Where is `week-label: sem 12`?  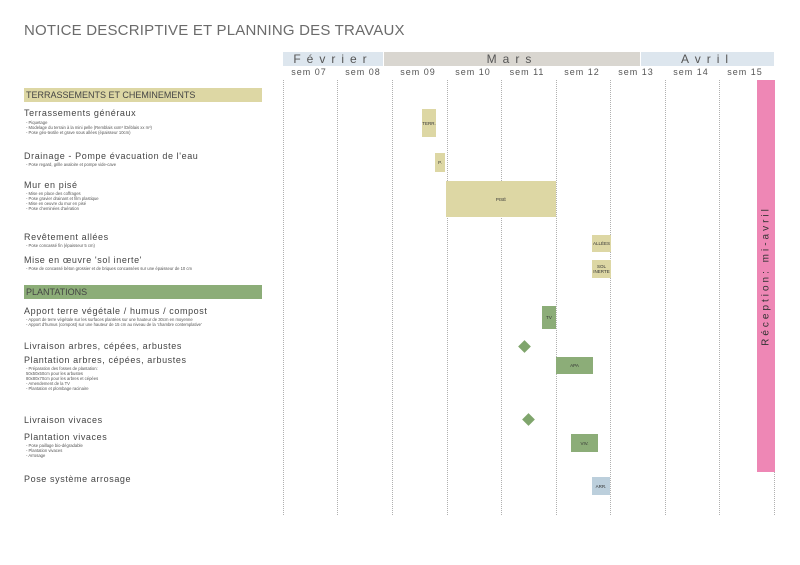
week-label: sem 12 is located at coordinates (582, 72).